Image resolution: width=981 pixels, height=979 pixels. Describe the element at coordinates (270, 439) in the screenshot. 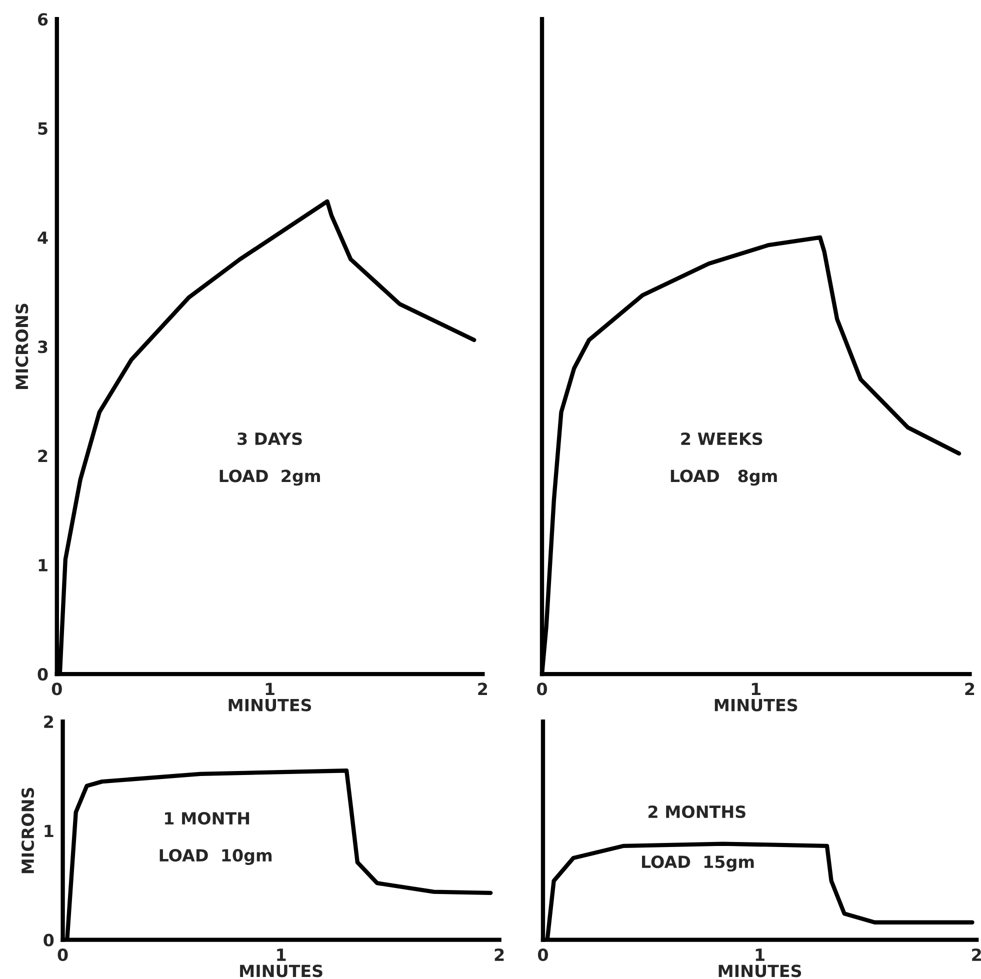

I see `annotation: 3 DAYS` at that location.